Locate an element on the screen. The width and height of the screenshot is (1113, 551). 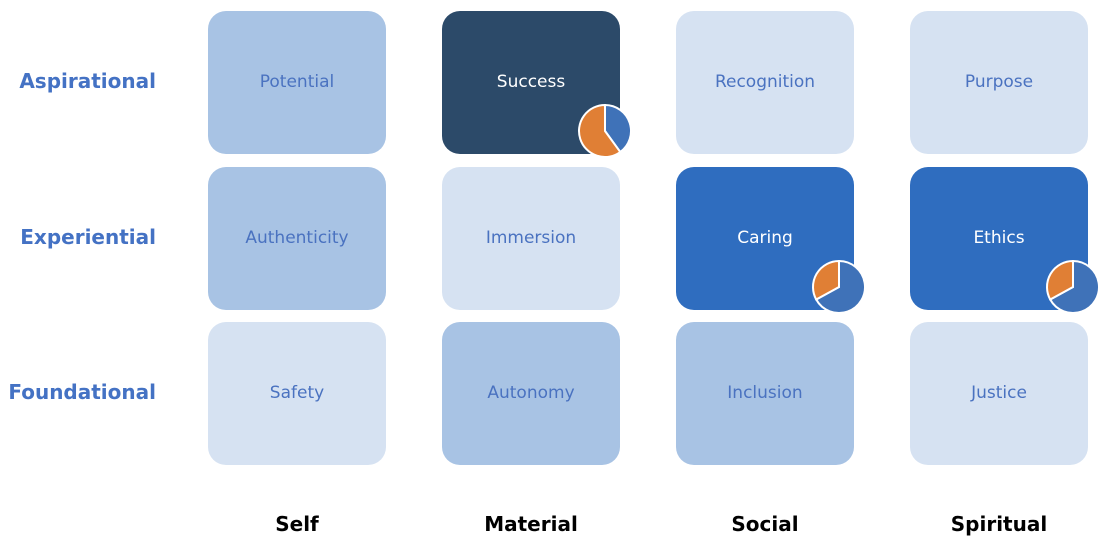
tile-recognition: Recognition is located at coordinates (765, 82).